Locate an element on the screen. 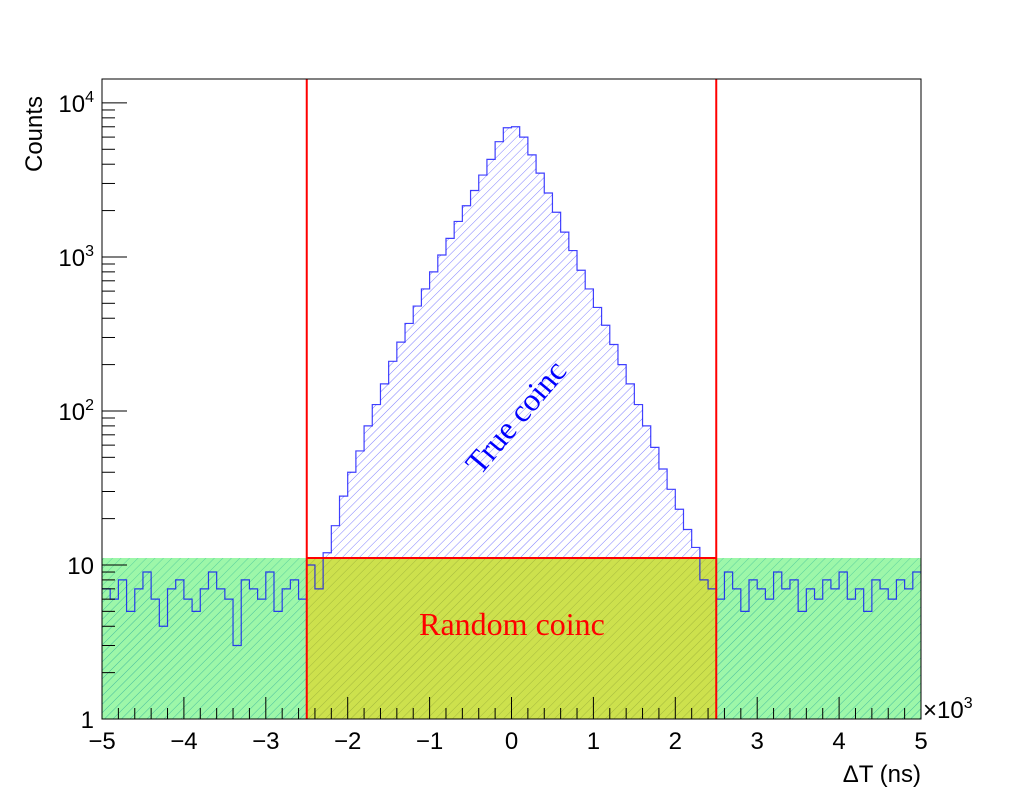 Image resolution: width=1024 pixels, height=799 pixels. y-tick-label: 10³ is located at coordinates (76, 257).